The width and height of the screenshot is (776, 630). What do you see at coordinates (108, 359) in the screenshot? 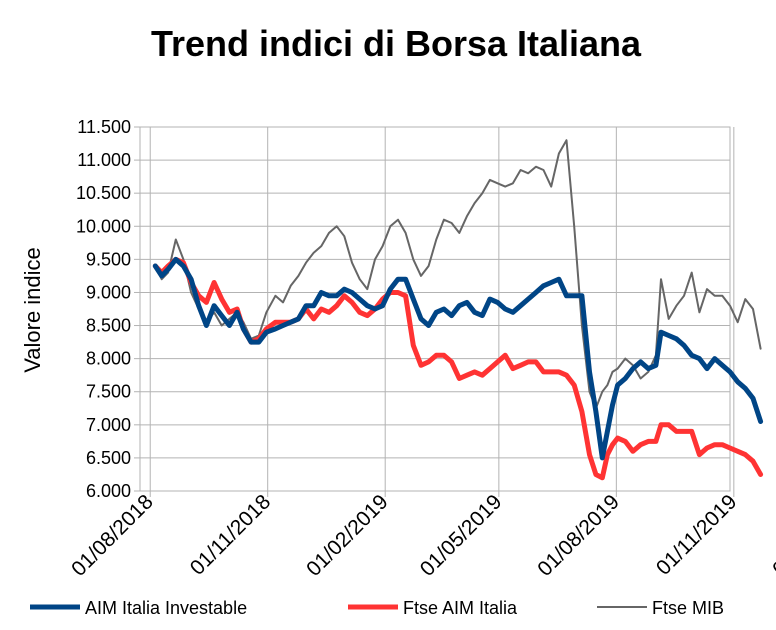
I see `y-tick-label: 8.000` at bounding box center [108, 359].